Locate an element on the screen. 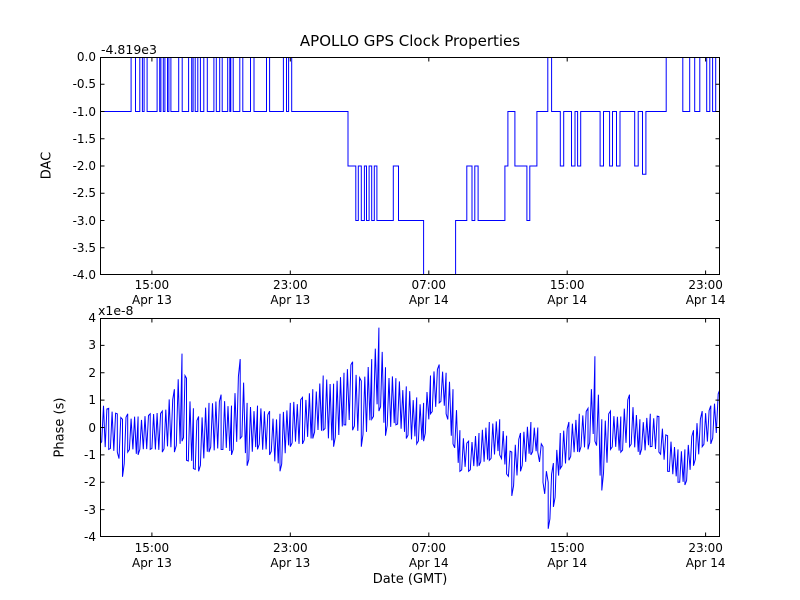  dac-y-tick-label: -4.0 is located at coordinates (84, 275).